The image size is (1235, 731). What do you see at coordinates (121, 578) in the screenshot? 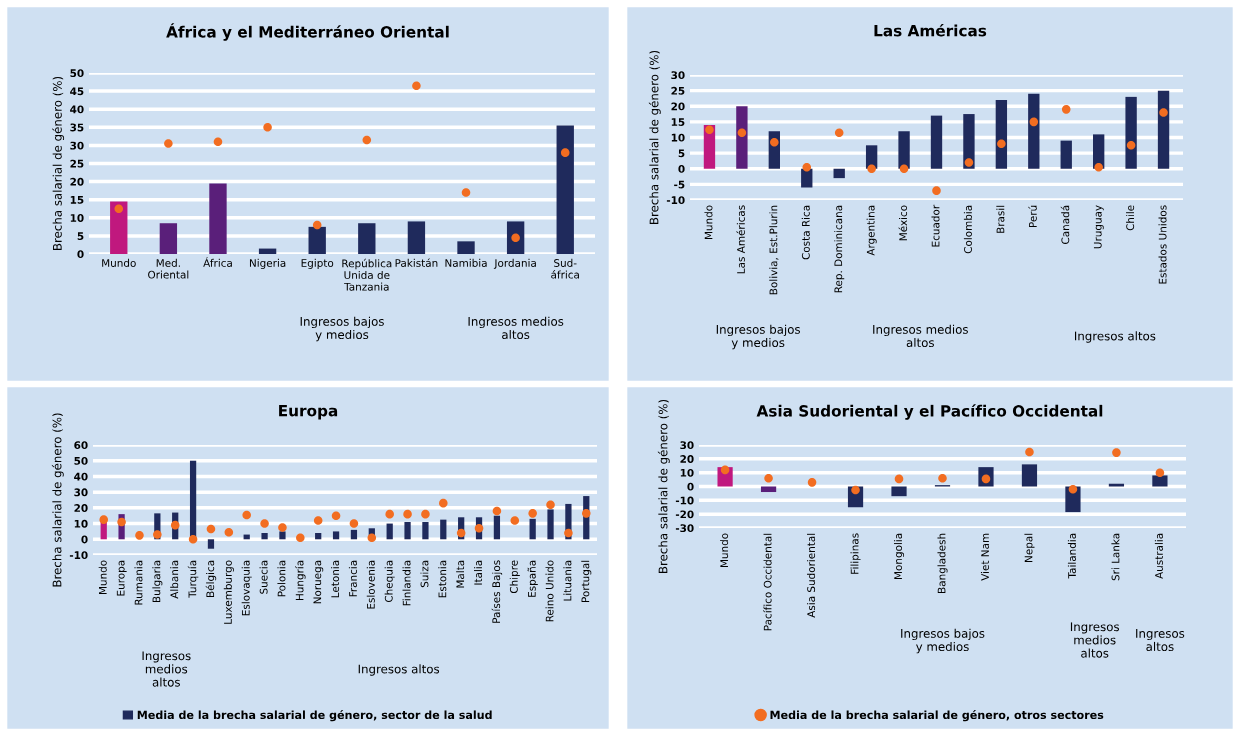
I see `x-tick-label: Europa` at bounding box center [121, 578].